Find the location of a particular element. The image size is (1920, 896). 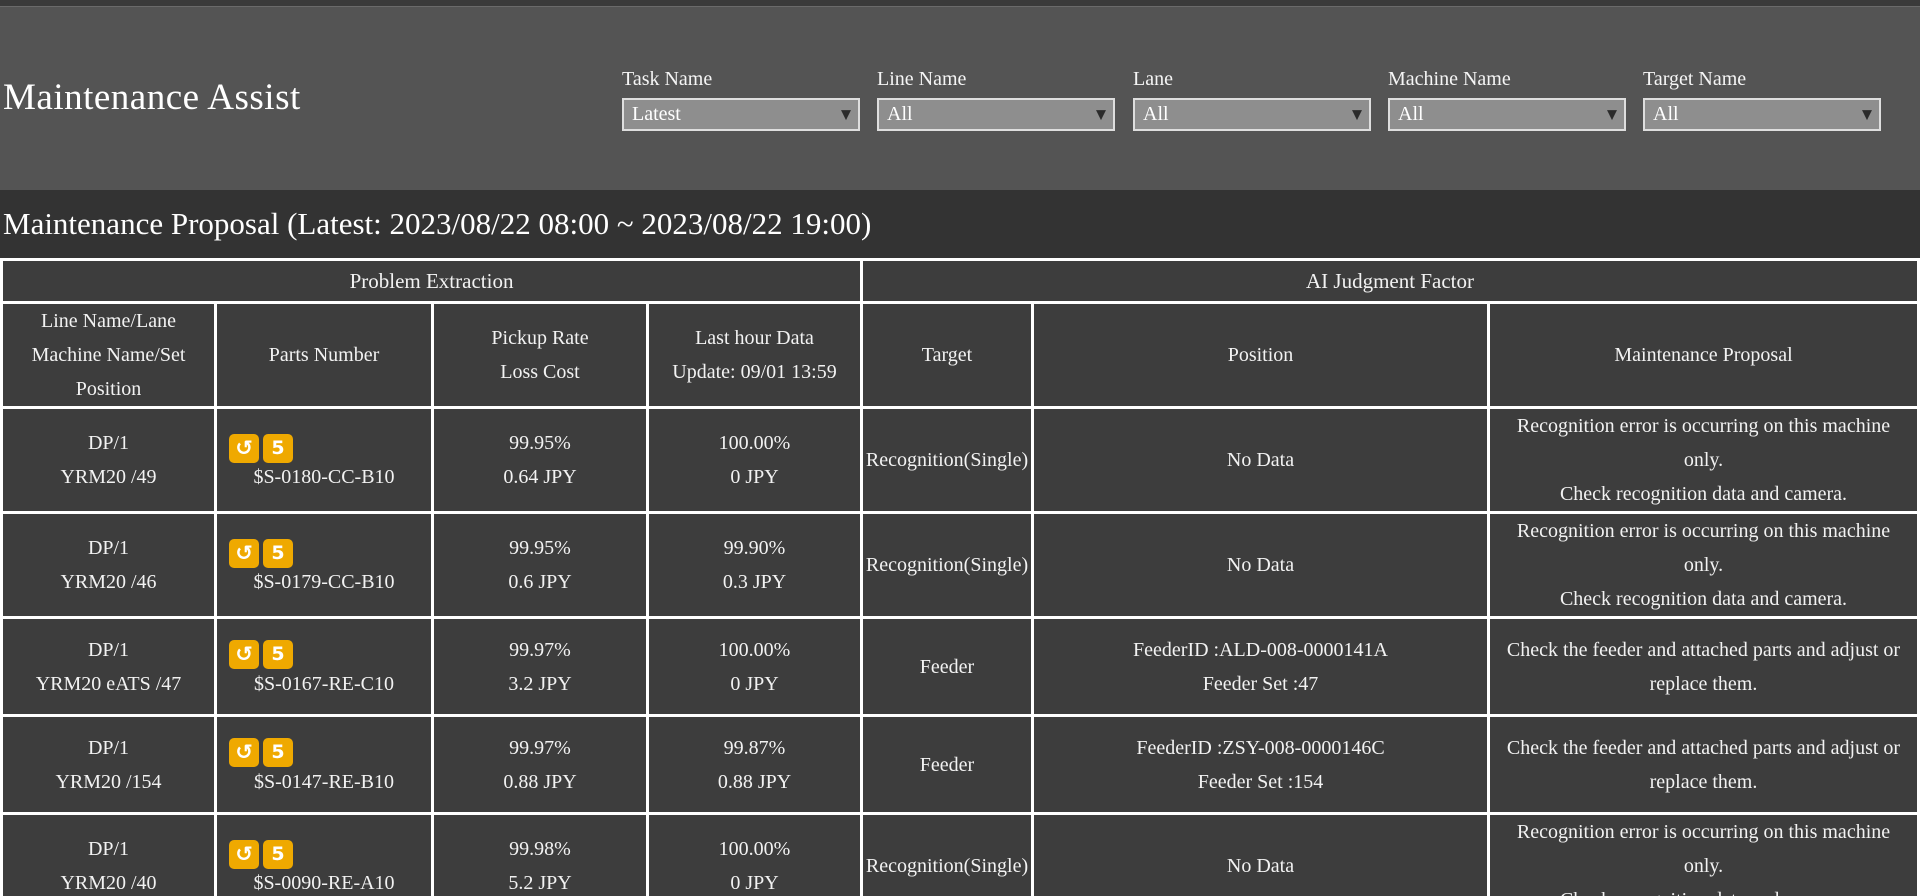

last-hour-rate-value: 99.90% is located at coordinates (754, 548).